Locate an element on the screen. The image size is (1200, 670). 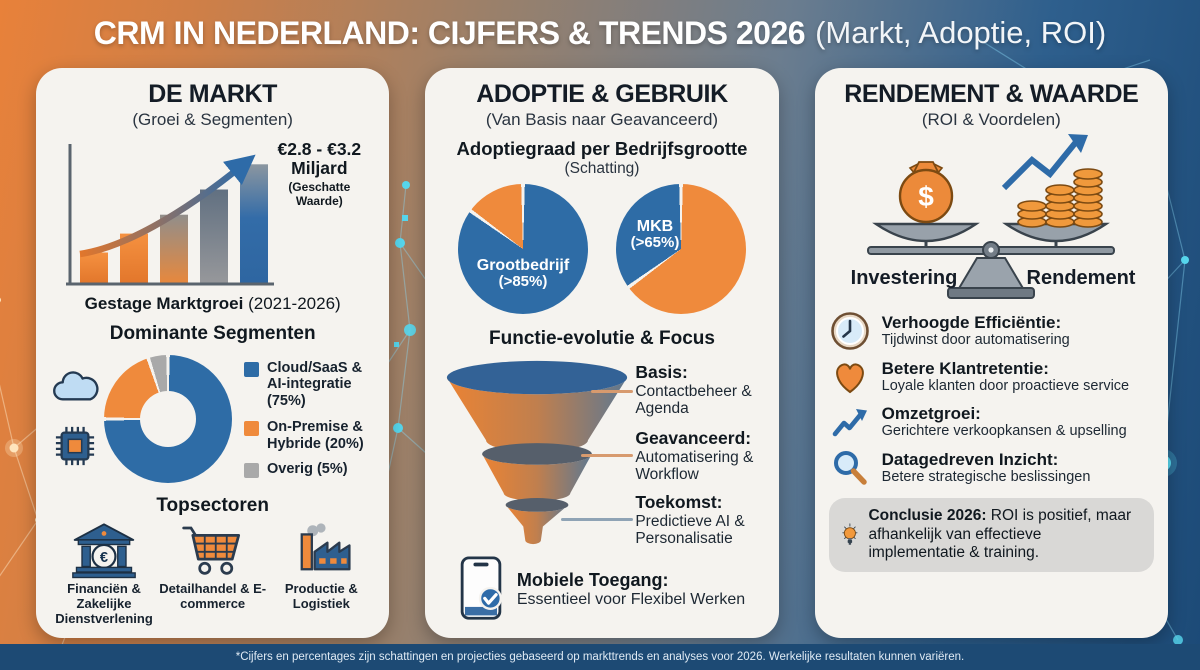
page-title: CRM IN NEDERLAND: CIJFERS & TRENDS 2026 is located at coordinates (449, 32).